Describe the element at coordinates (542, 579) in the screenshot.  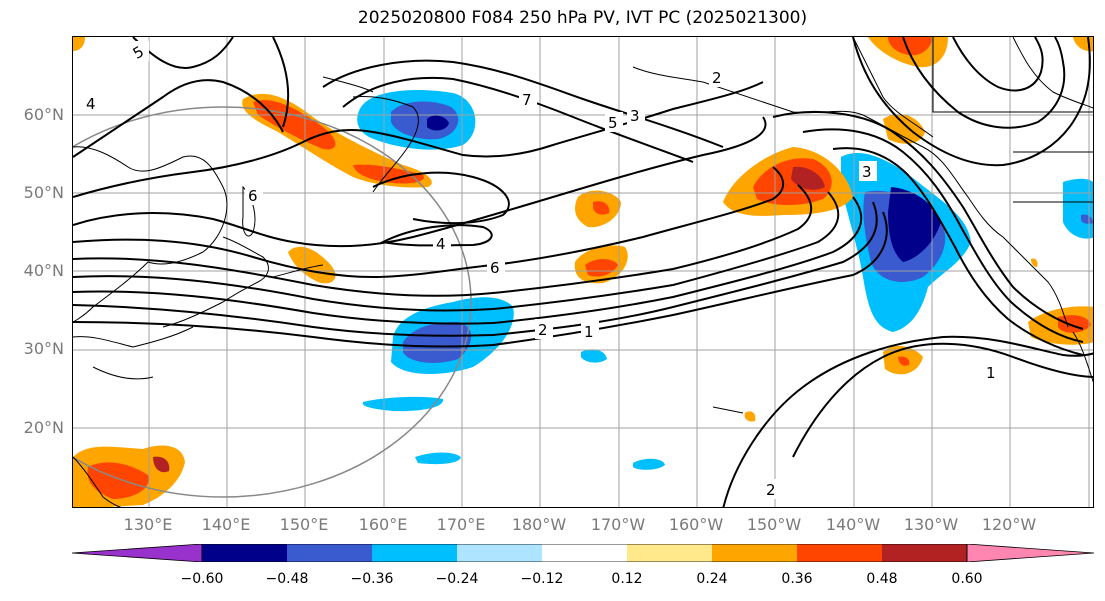
I see `colorbar-tick: −0.12` at that location.